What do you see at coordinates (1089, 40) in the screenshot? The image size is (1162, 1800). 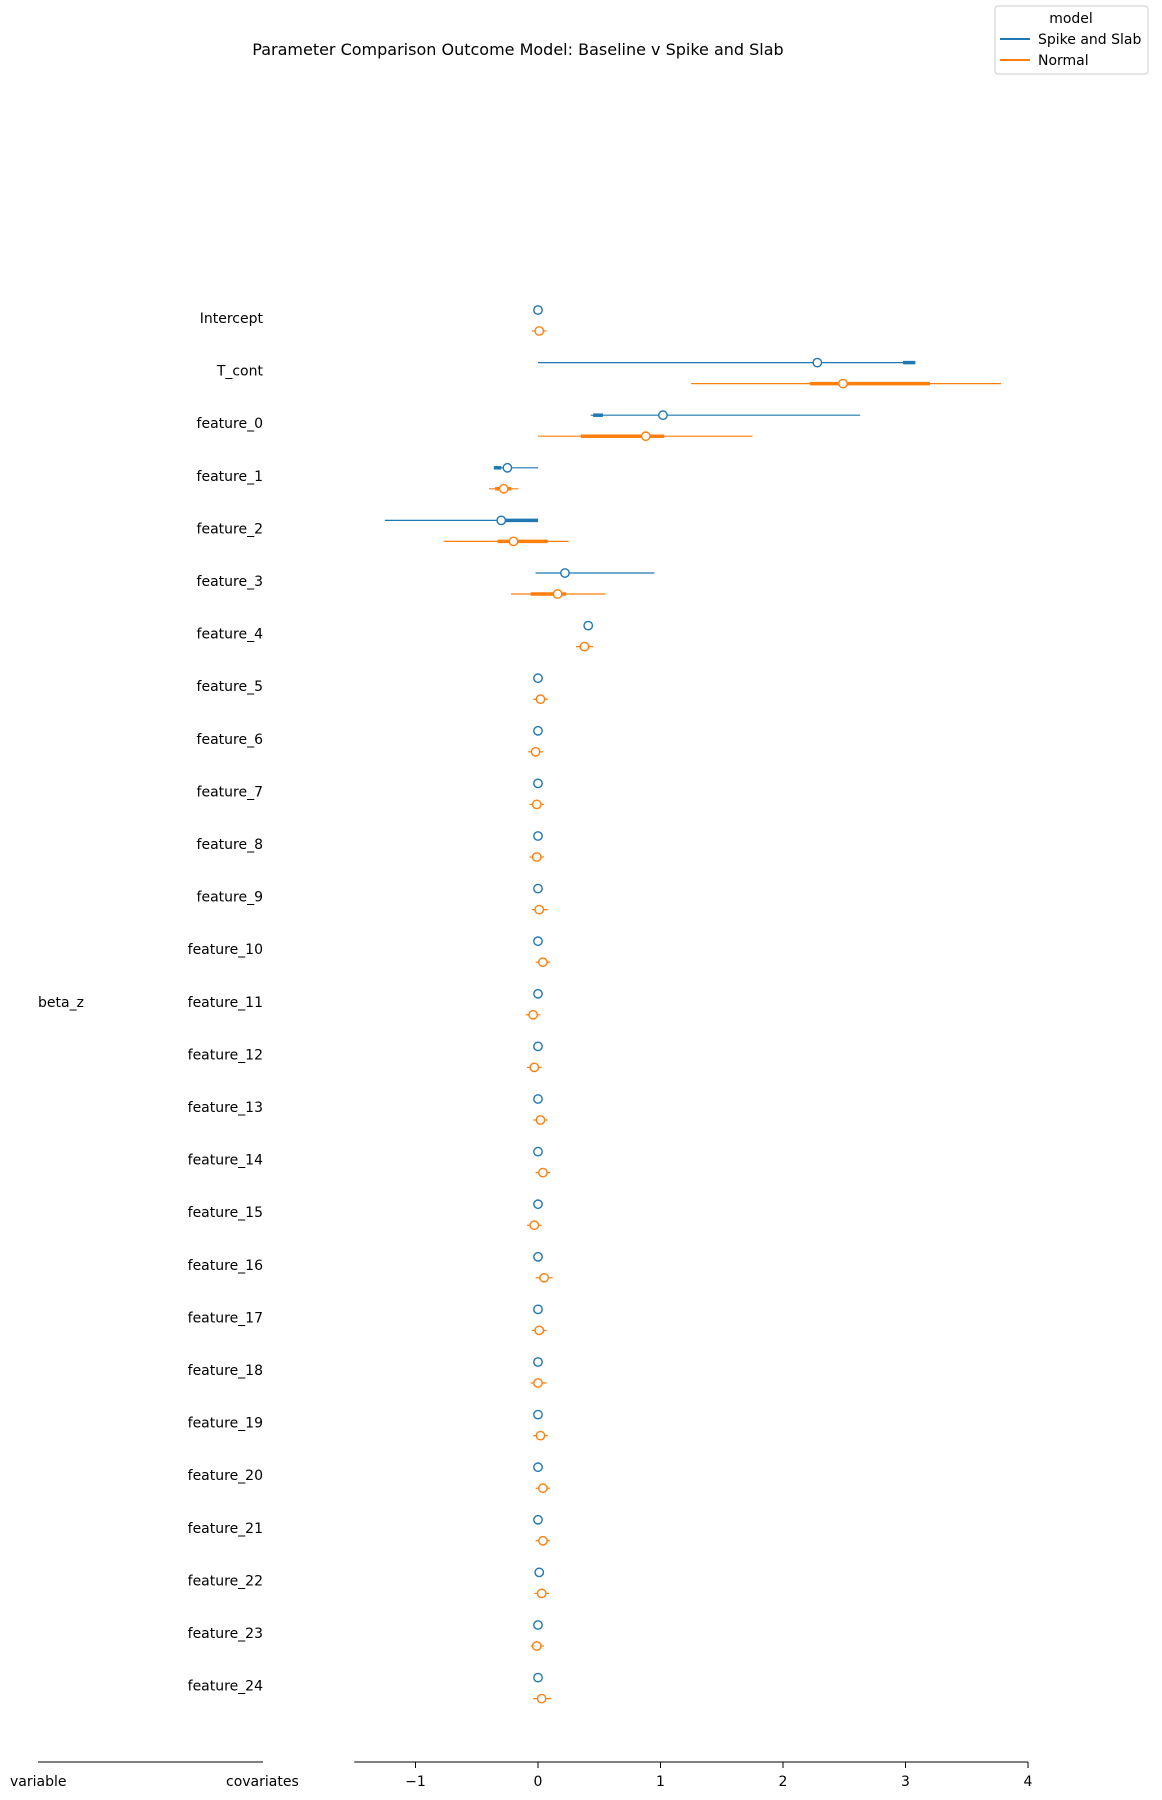 I see `legend-label-spike-and-slab: Spike and Slab` at bounding box center [1089, 40].